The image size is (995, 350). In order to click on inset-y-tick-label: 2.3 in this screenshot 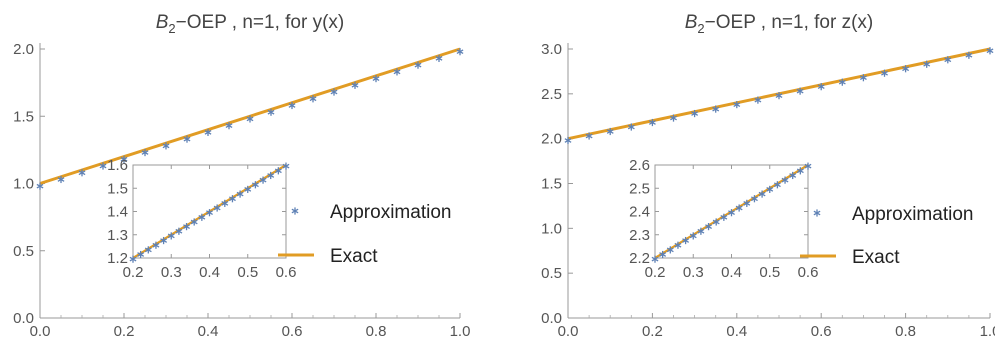, I will do `click(639, 235)`.